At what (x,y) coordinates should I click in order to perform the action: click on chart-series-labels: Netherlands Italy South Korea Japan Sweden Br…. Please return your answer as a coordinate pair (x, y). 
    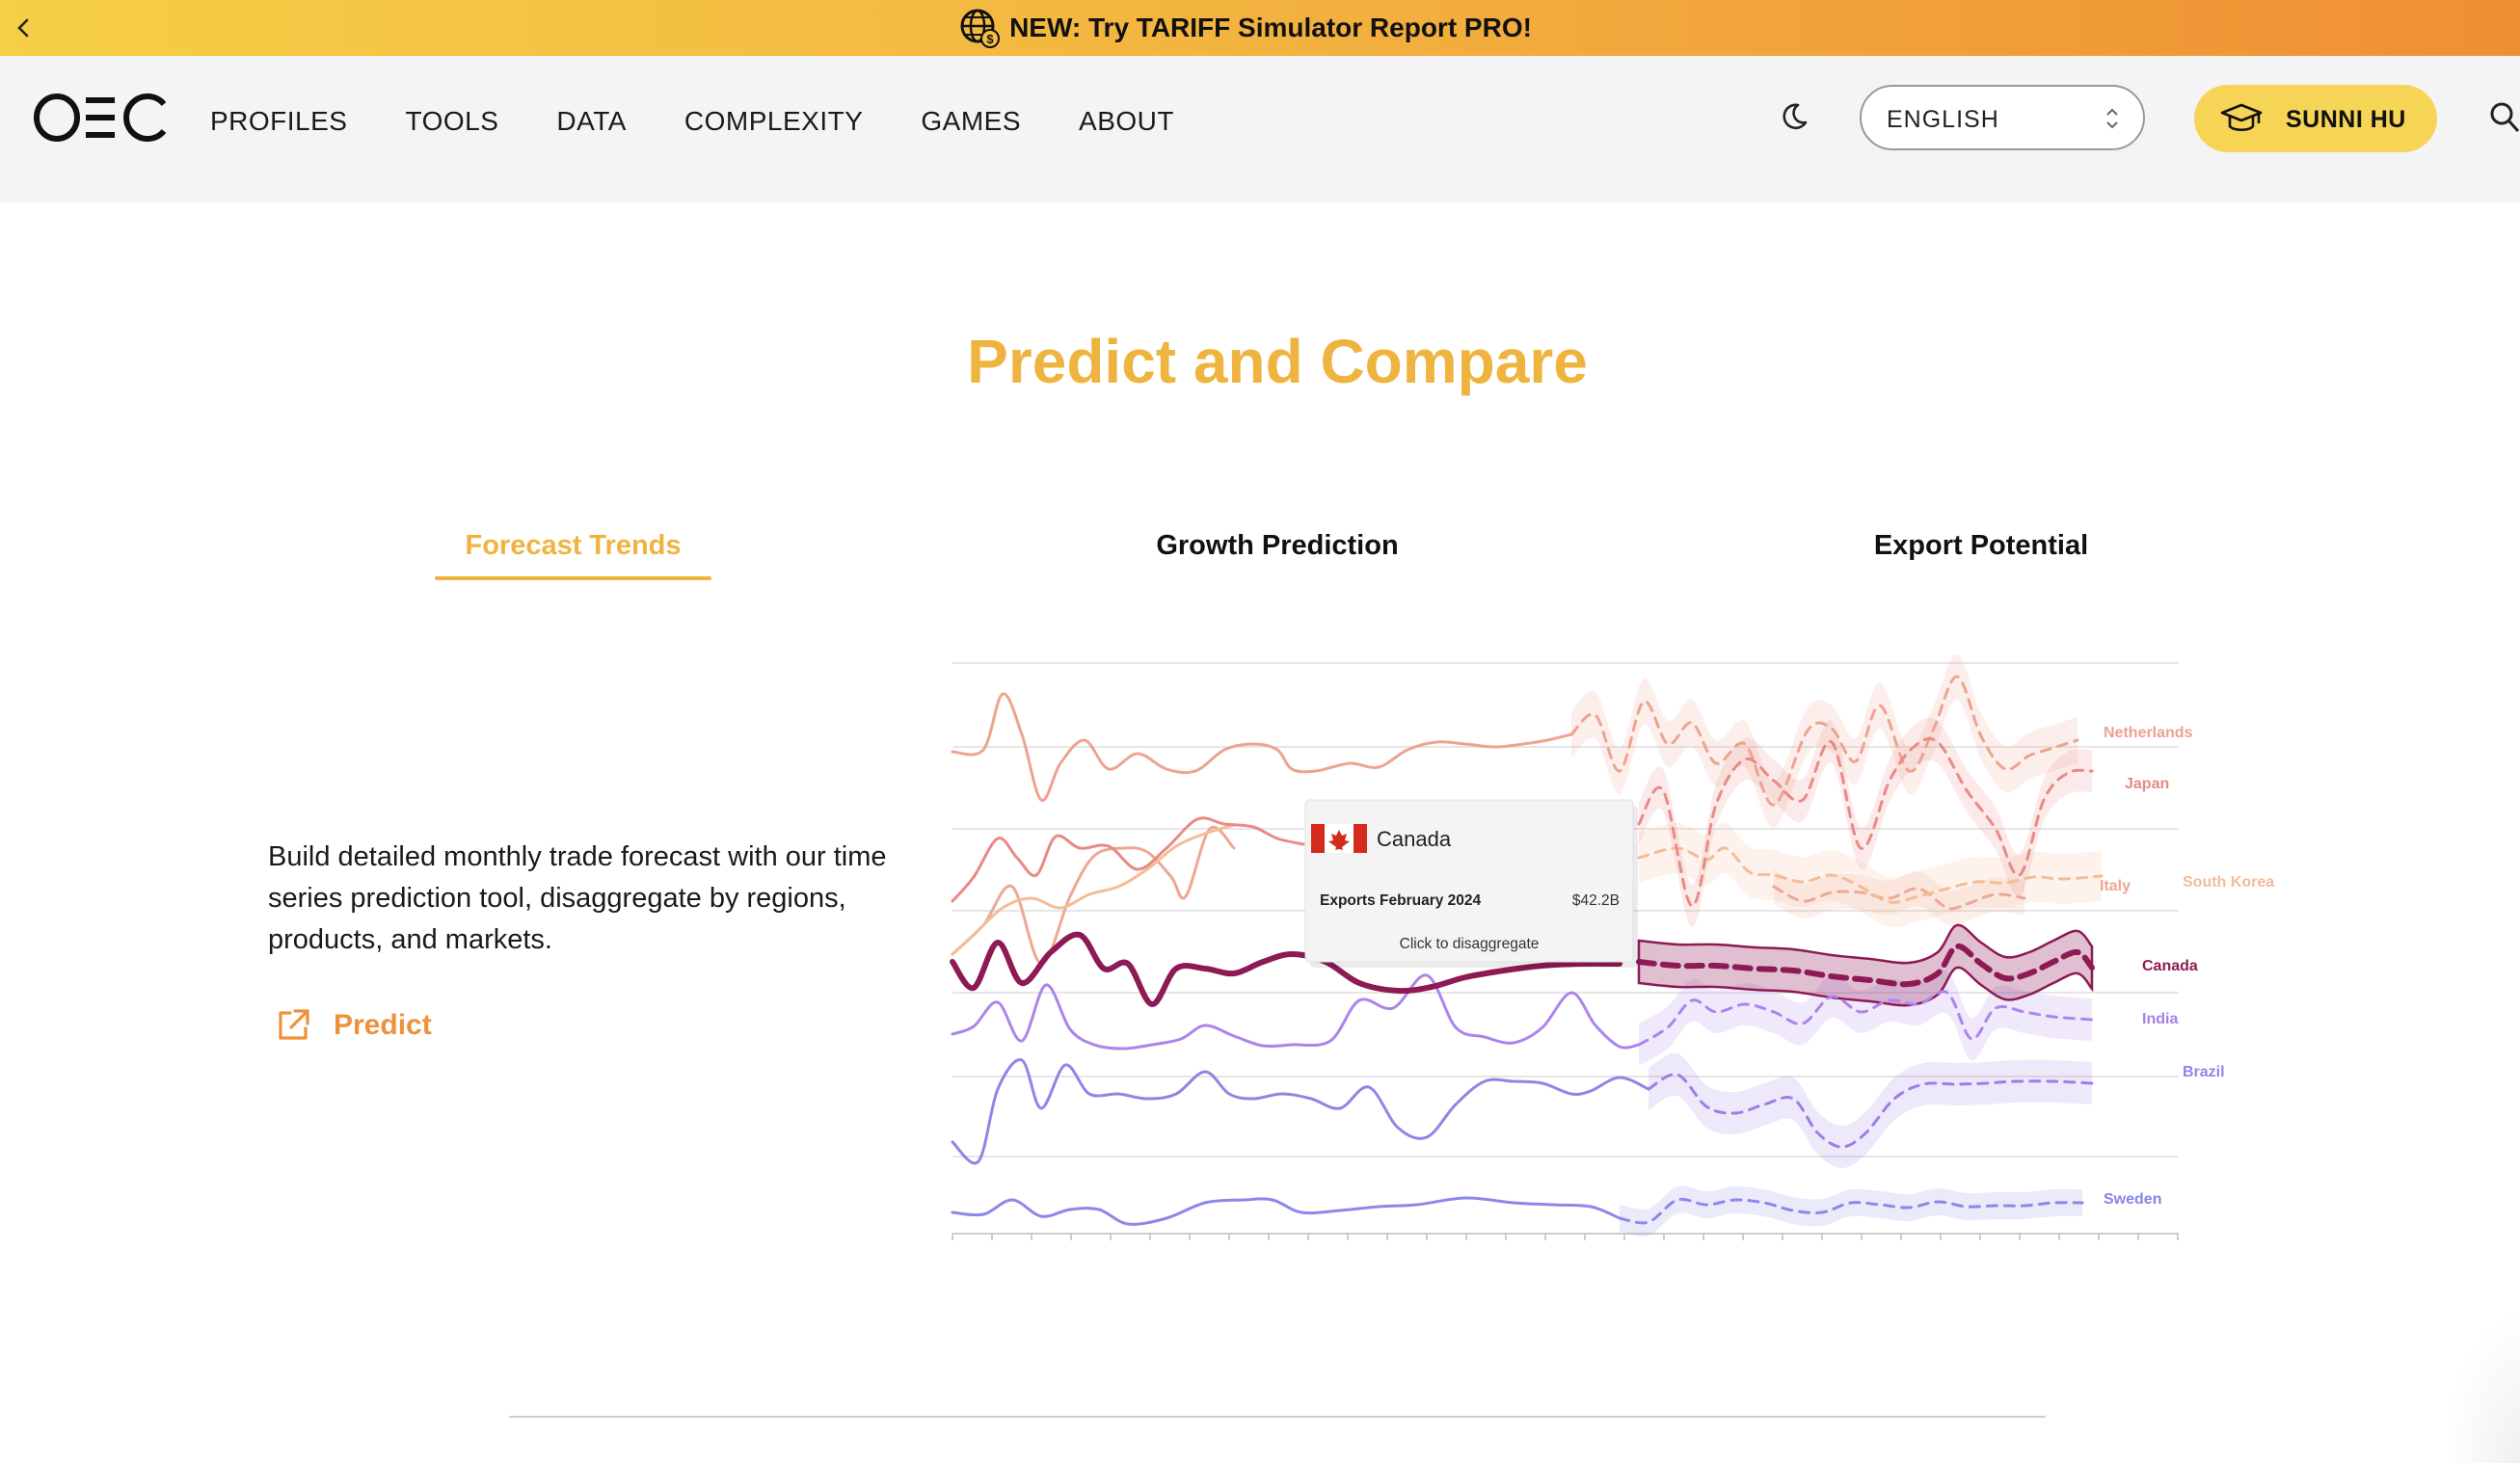
    Looking at the image, I should click on (2187, 966).